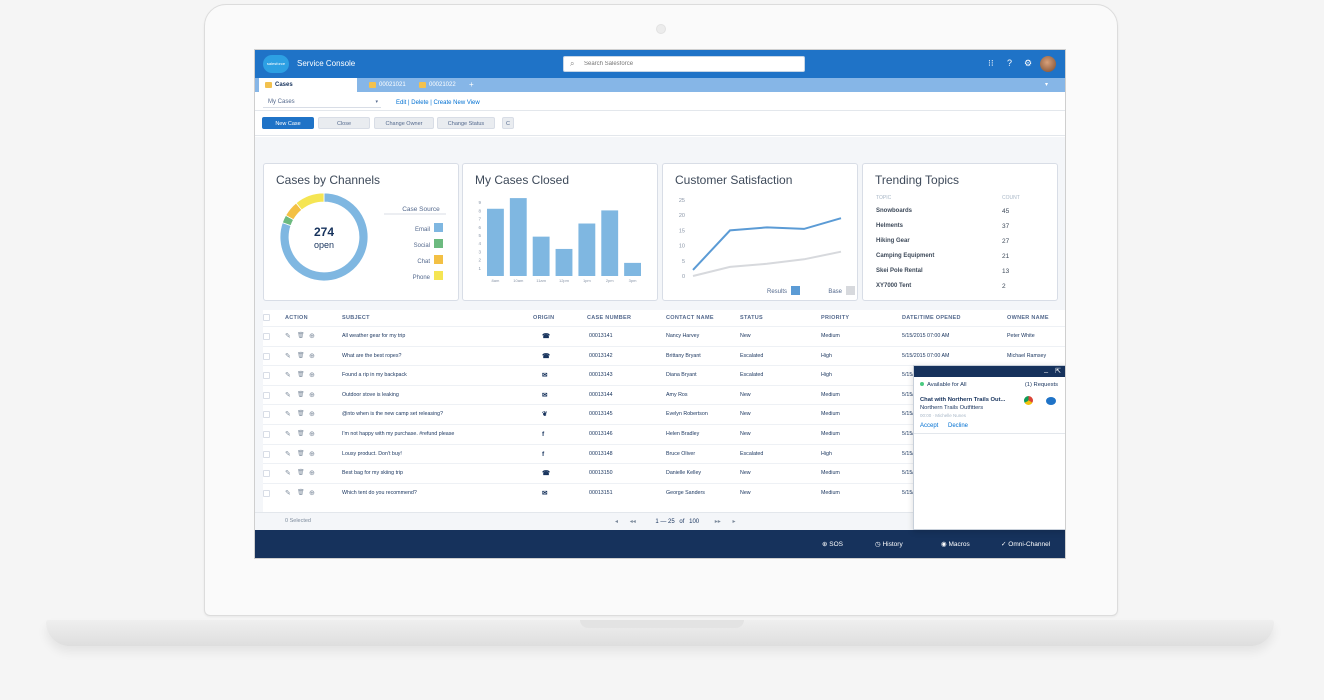 The image size is (1324, 700). I want to click on contact-name-link: Bruce Oliver, so click(681, 453).